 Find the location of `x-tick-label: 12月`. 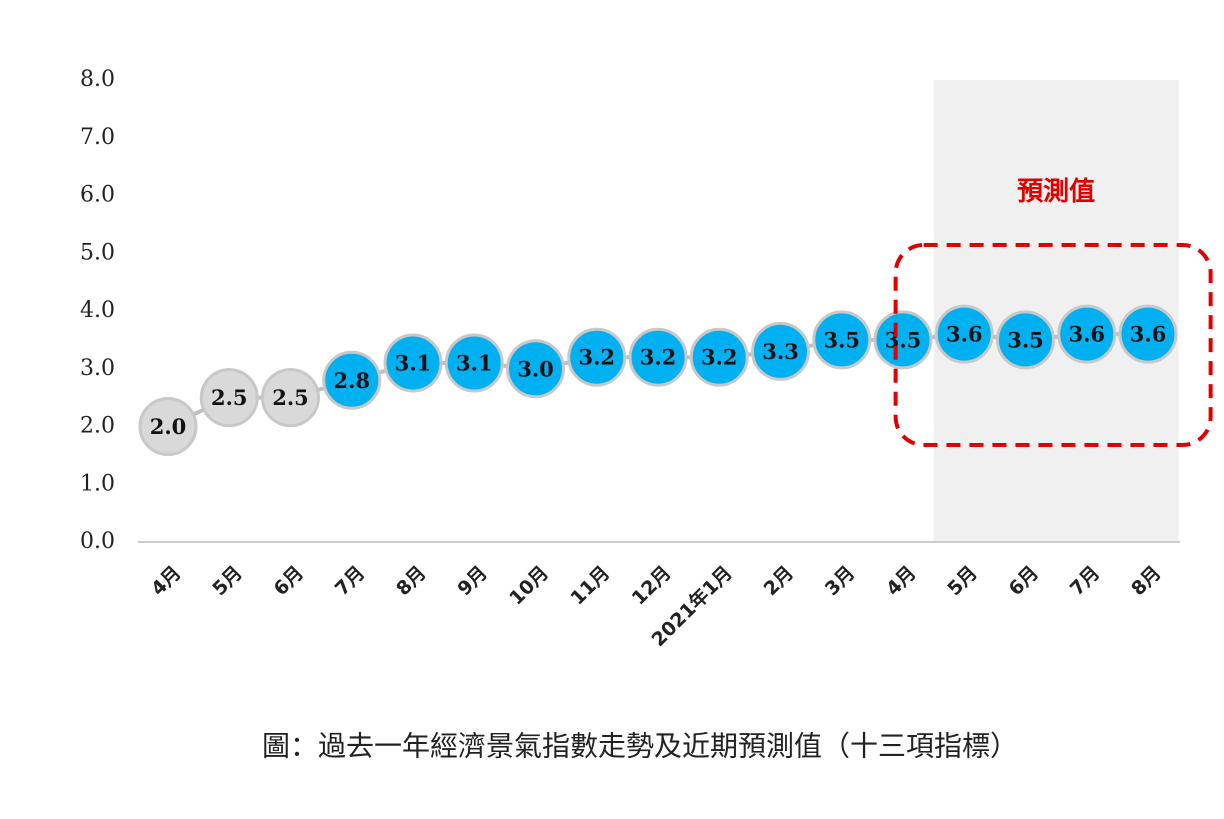

x-tick-label: 12月 is located at coordinates (652, 586).